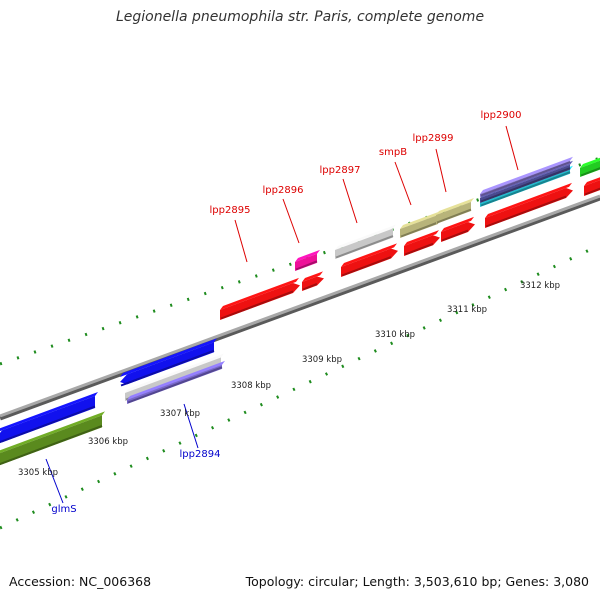 The image size is (600, 600). I want to click on gene-label-lpp2895: lpp2895, so click(230, 210).